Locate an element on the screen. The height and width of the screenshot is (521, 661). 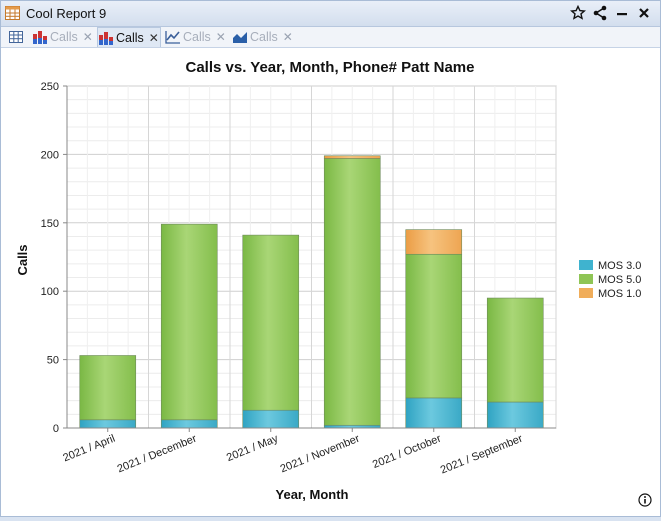
legend-label: MOS 3.0 is located at coordinates (619, 266).